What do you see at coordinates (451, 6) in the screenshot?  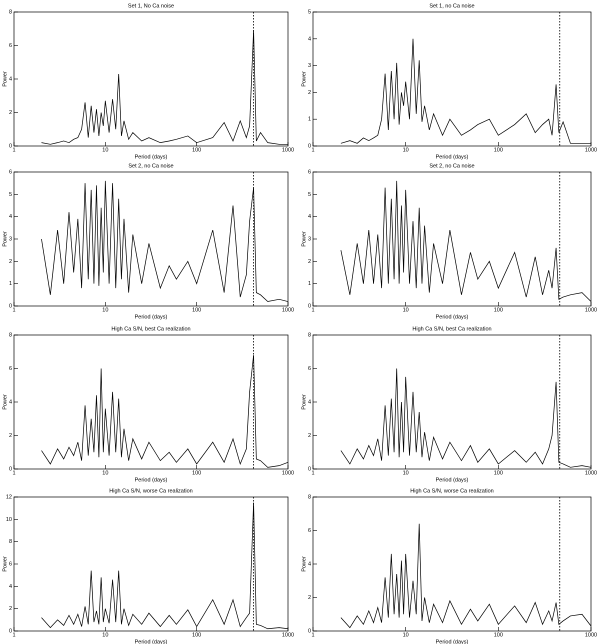 I see `panel-title: Set 1, no Ca noise` at bounding box center [451, 6].